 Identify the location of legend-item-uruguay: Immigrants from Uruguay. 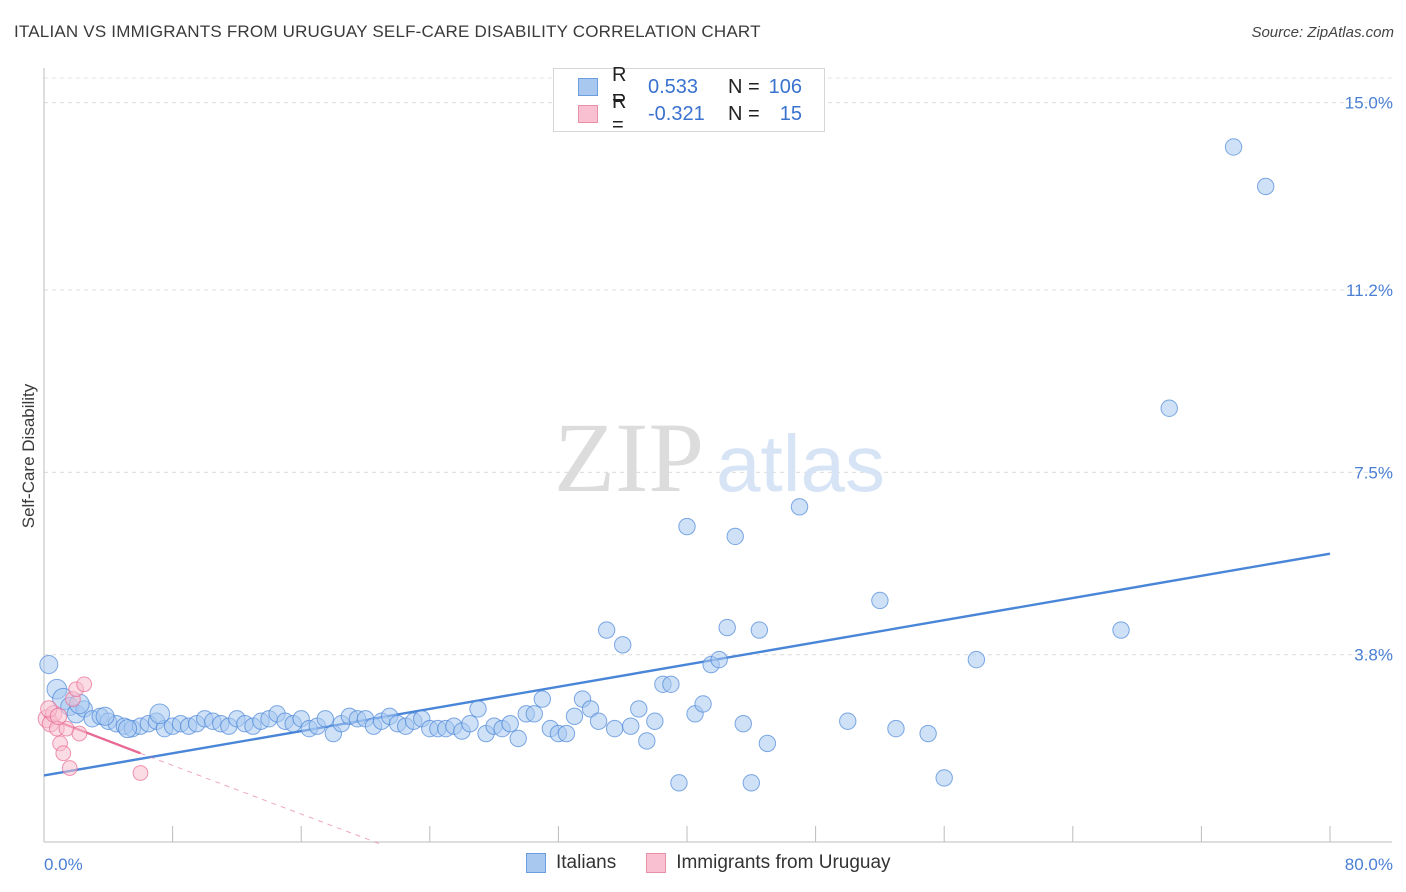
(768, 863).